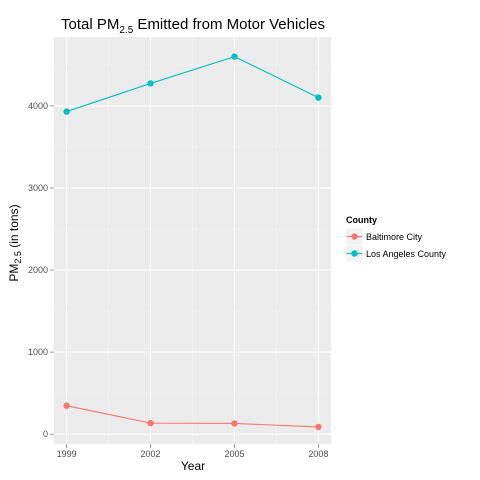 This screenshot has height=480, width=480. I want to click on series-line-los-angeles-county, so click(192, 84).